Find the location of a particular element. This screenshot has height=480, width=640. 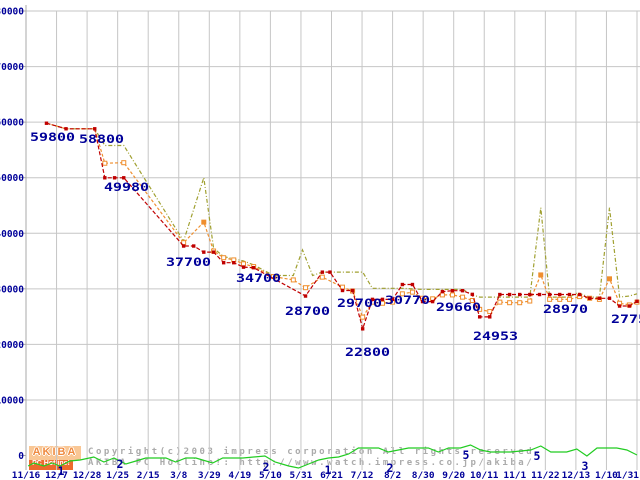

price-label: 24953 is located at coordinates (495, 336).